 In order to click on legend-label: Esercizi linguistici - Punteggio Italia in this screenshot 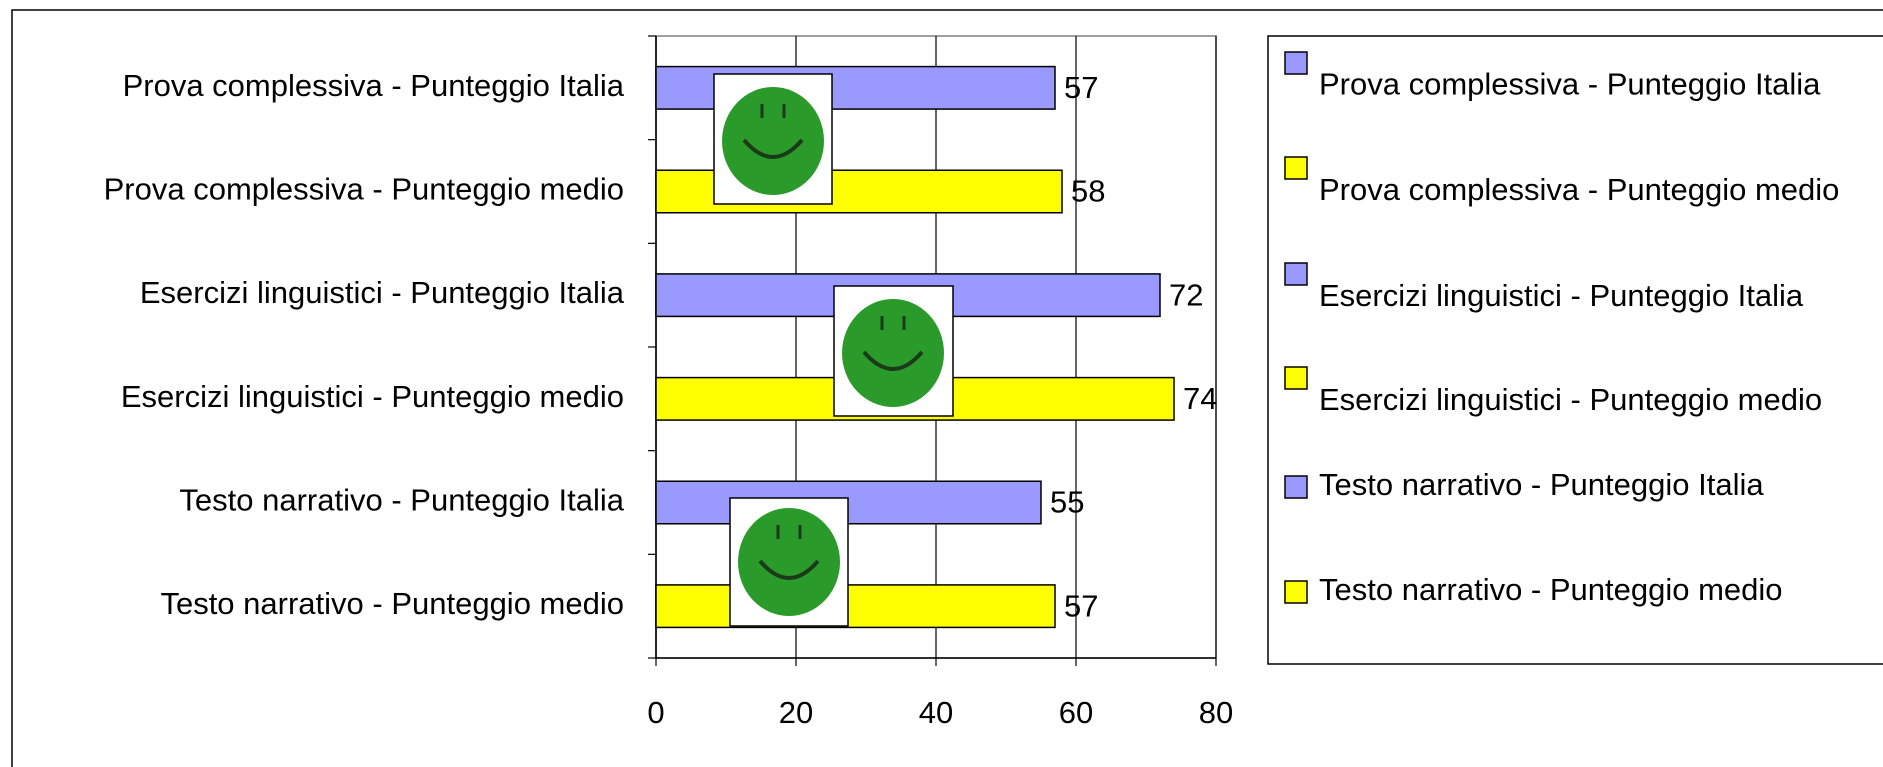, I will do `click(1561, 295)`.